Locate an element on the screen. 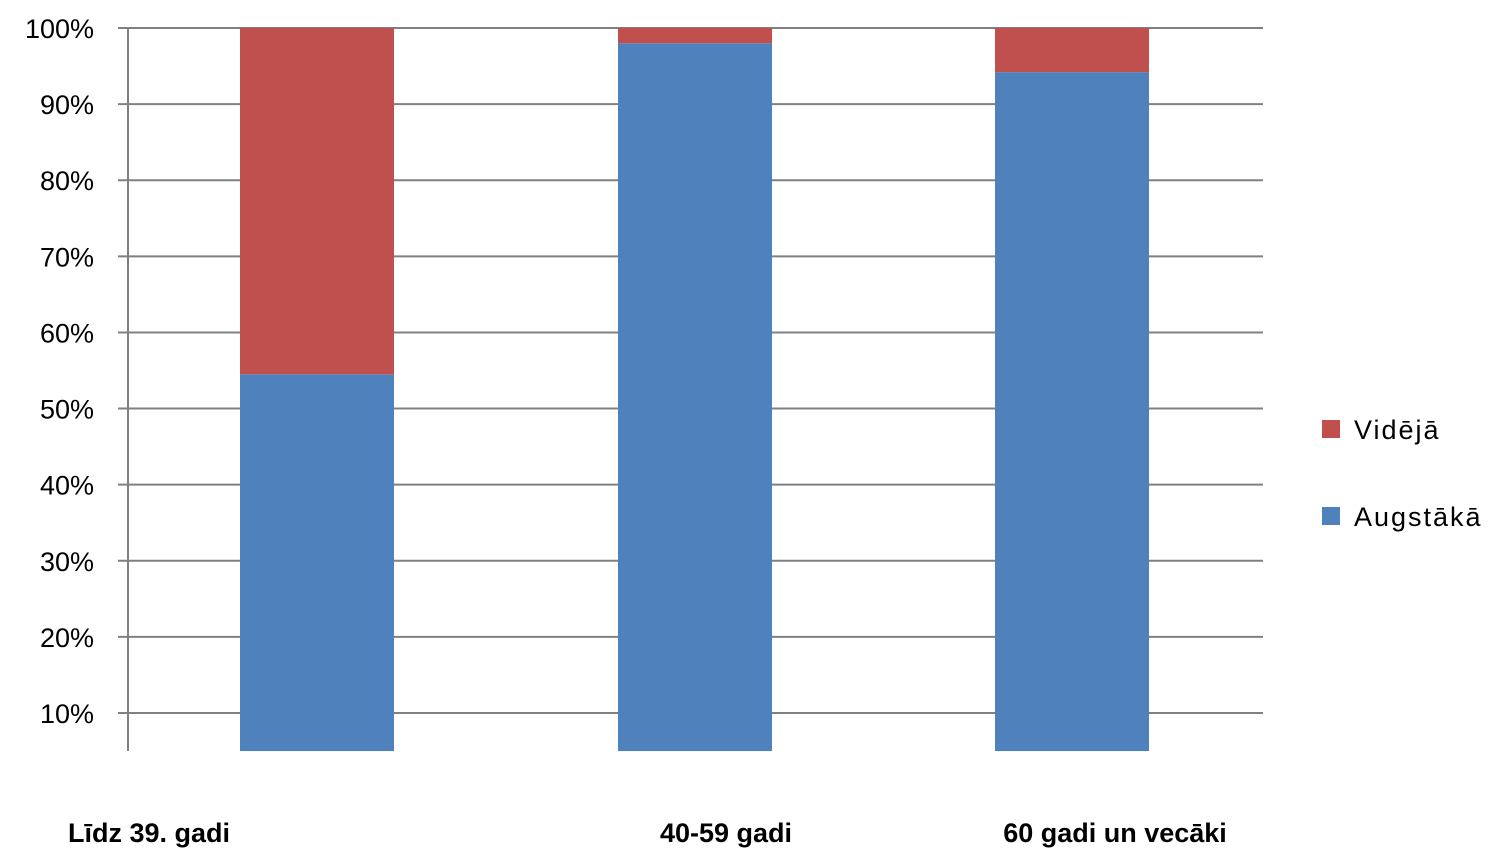  category-label: Līdz 39. gadi is located at coordinates (149, 833).